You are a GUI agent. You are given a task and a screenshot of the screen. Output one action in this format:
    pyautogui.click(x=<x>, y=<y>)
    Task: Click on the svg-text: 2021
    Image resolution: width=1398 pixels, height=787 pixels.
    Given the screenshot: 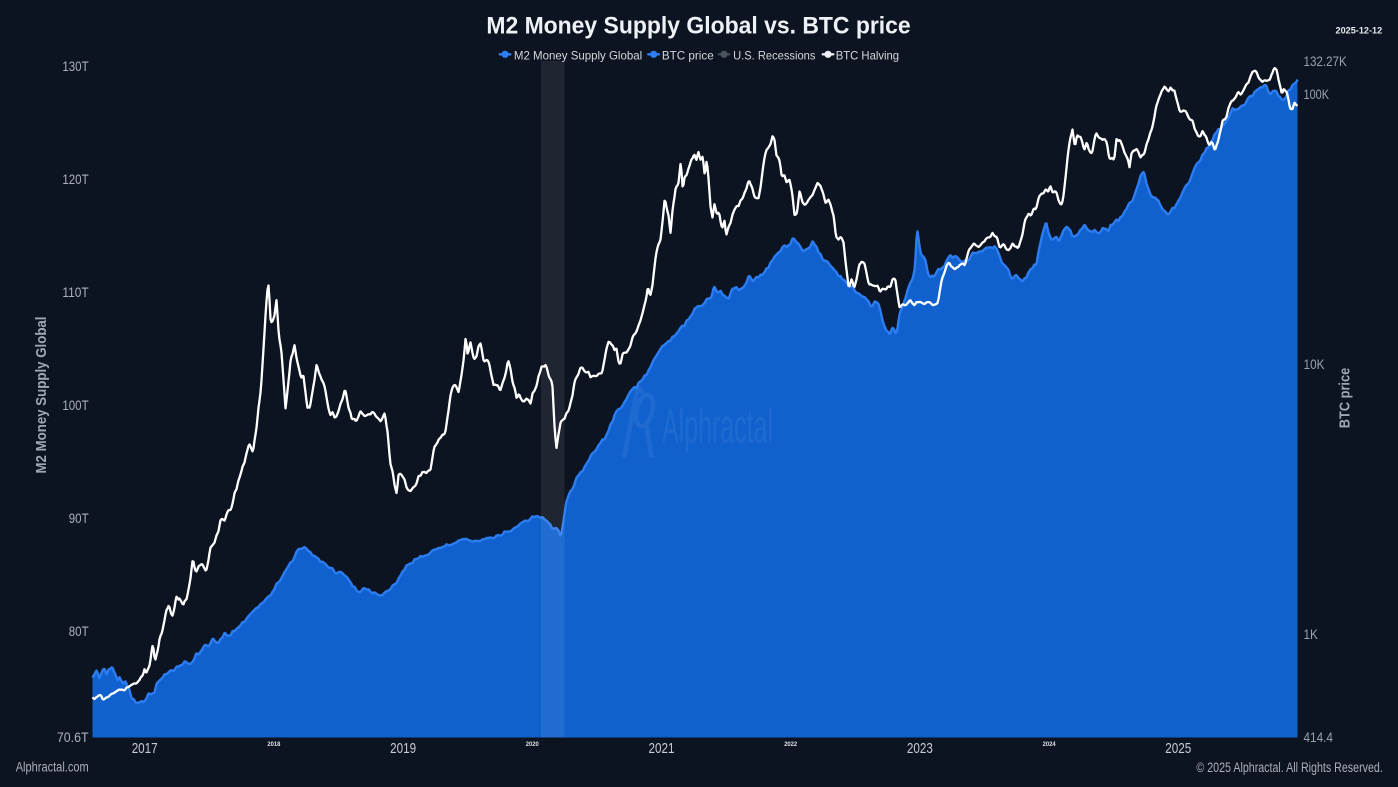 What is the action you would take?
    pyautogui.click(x=662, y=749)
    